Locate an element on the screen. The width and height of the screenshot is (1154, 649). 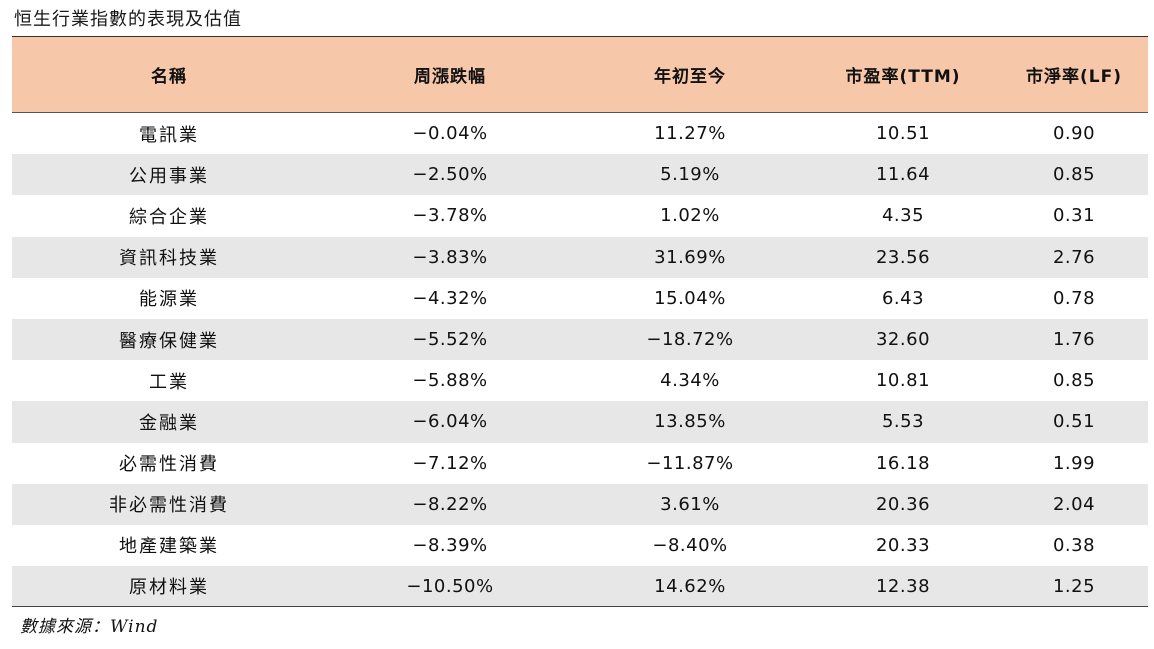
table-row: 綜合企業 −3.78% 1.02% 4.35 0.31 is located at coordinates (580, 215).